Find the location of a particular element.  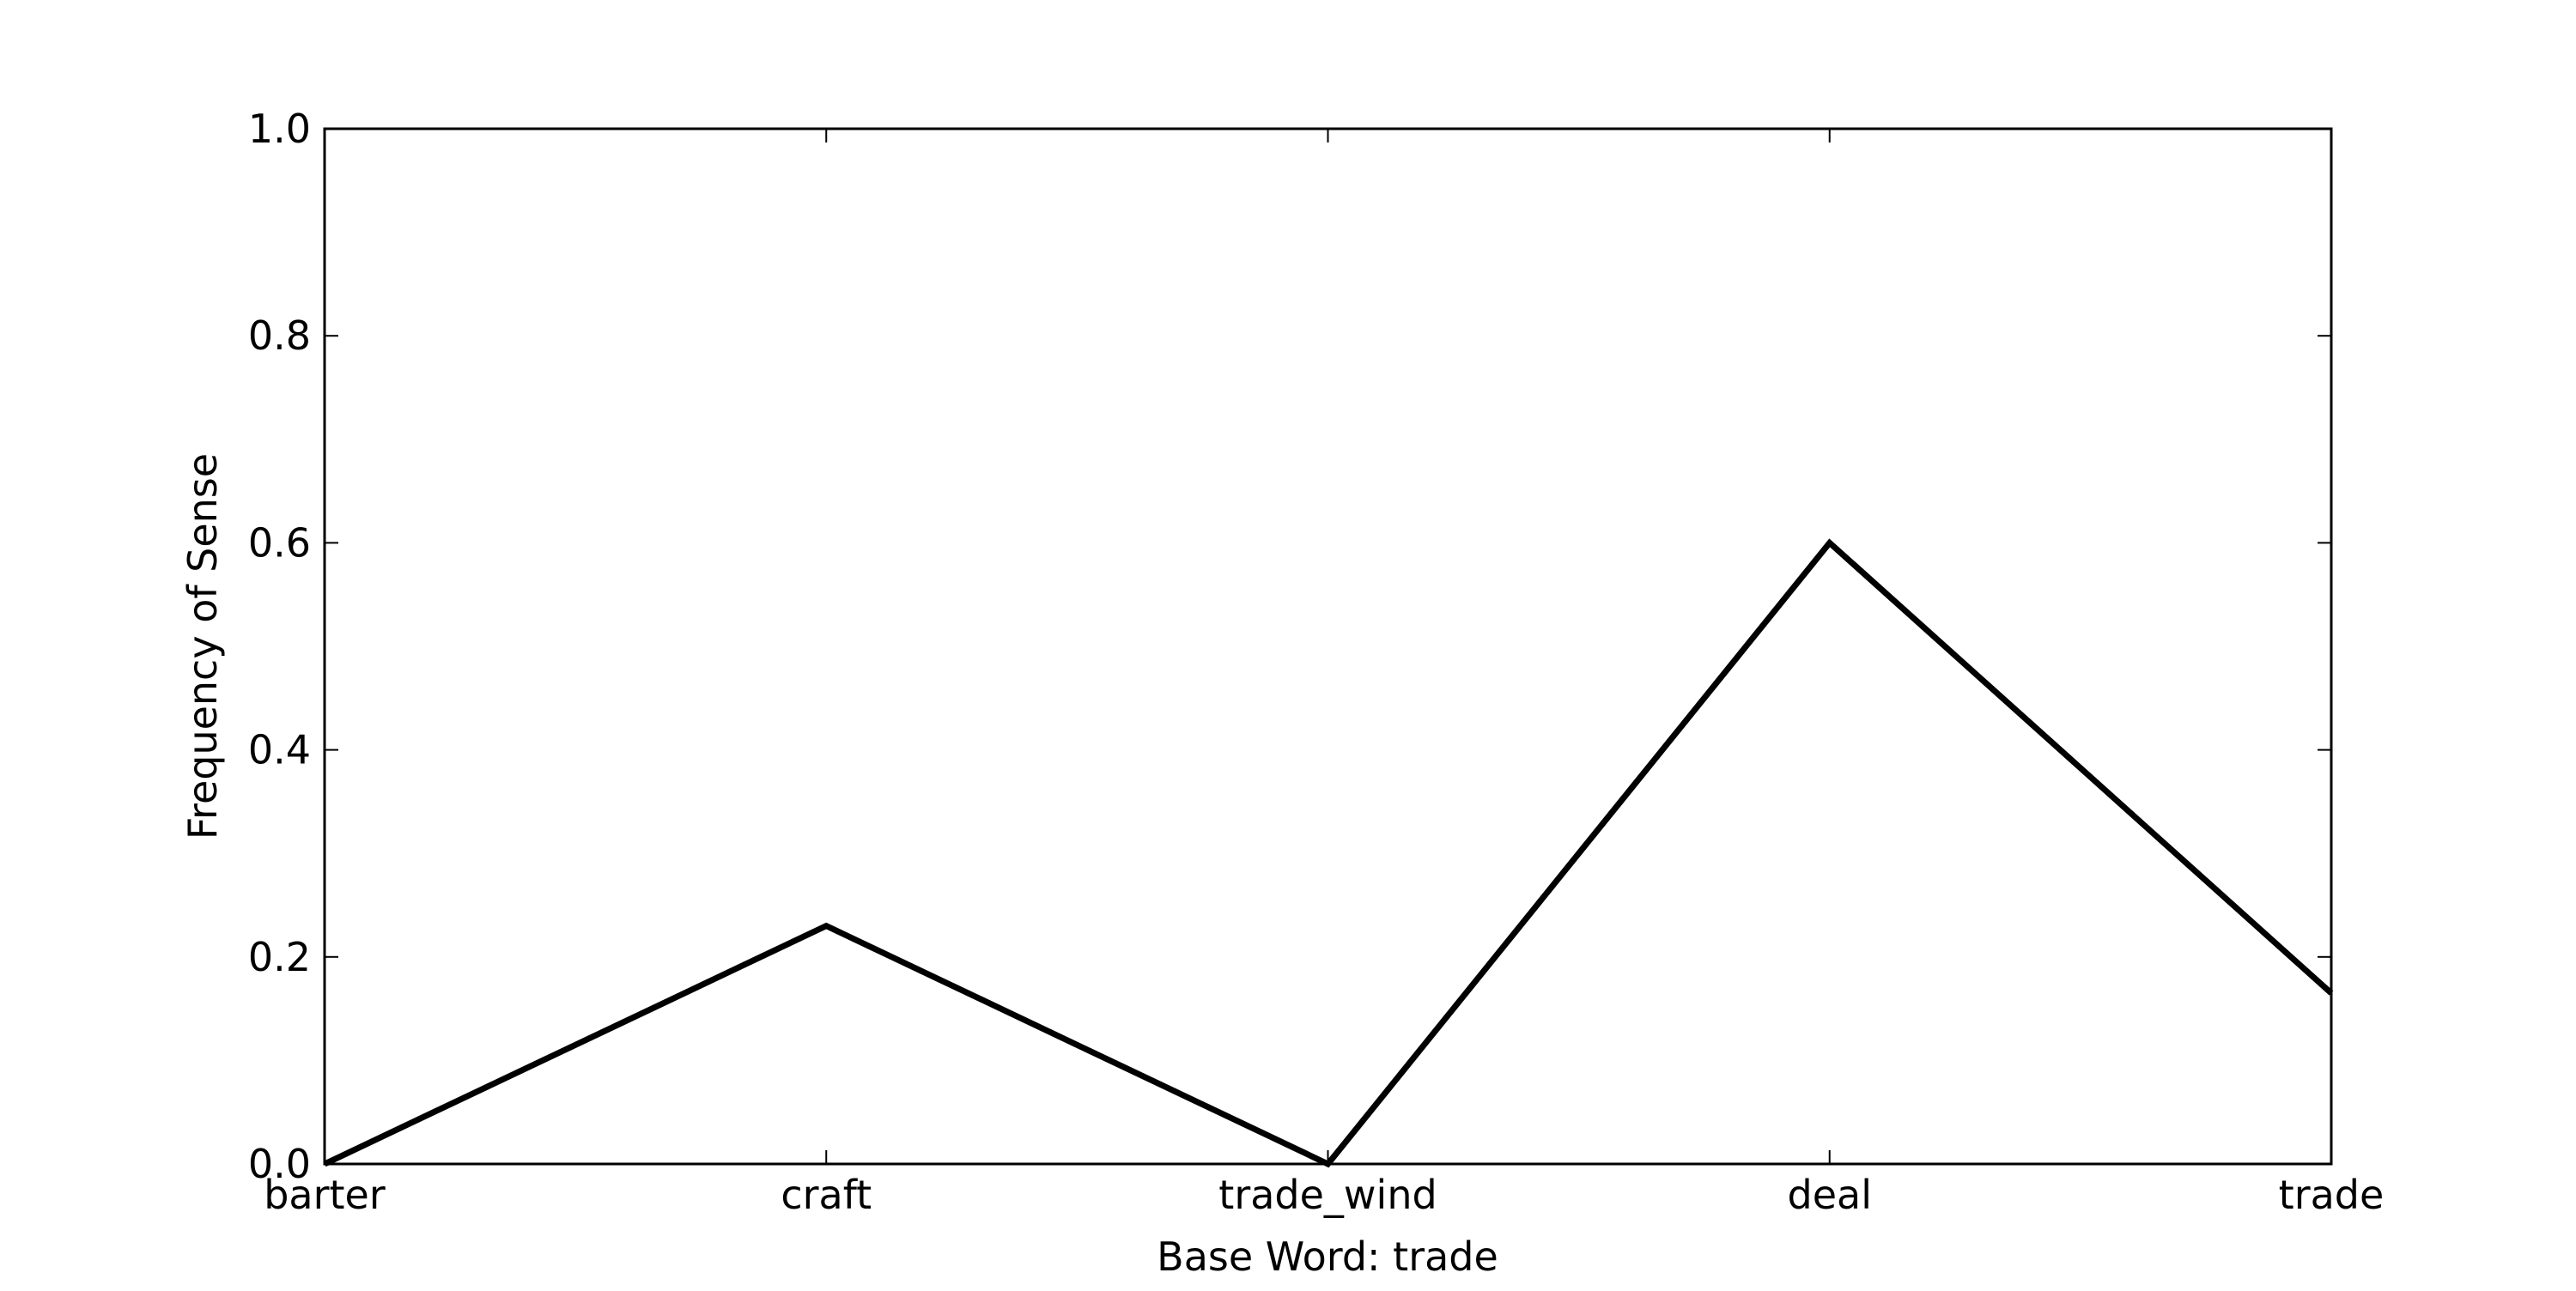

y-tick-label: 0.2 is located at coordinates (280, 957).